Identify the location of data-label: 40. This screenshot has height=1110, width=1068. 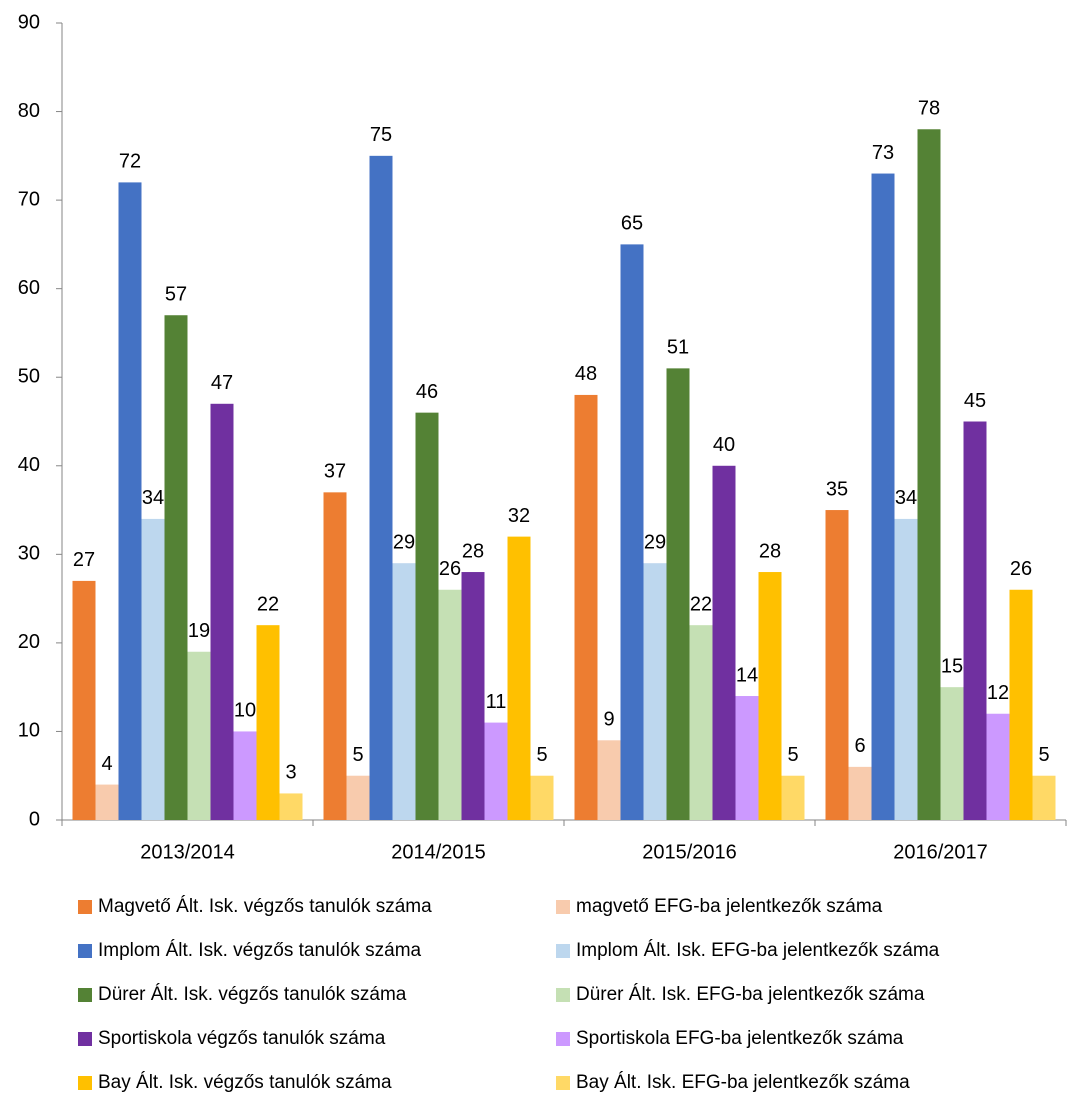
(724, 445).